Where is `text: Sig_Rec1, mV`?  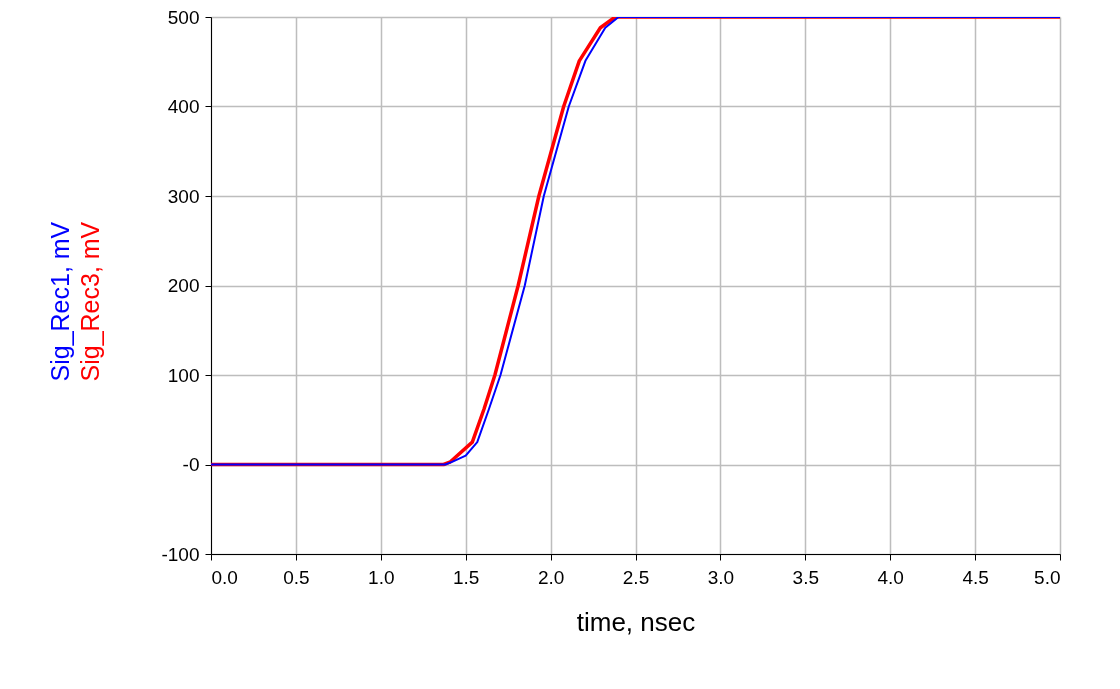
text: Sig_Rec1, mV is located at coordinates (60, 301).